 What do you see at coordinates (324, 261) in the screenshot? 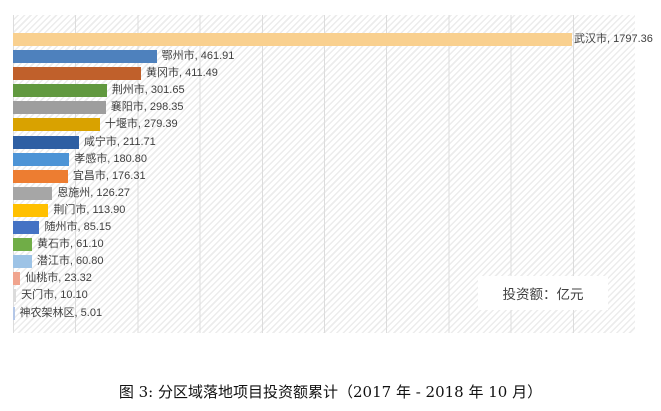
I see `bar-row: 潜江市, 60.80` at bounding box center [324, 261].